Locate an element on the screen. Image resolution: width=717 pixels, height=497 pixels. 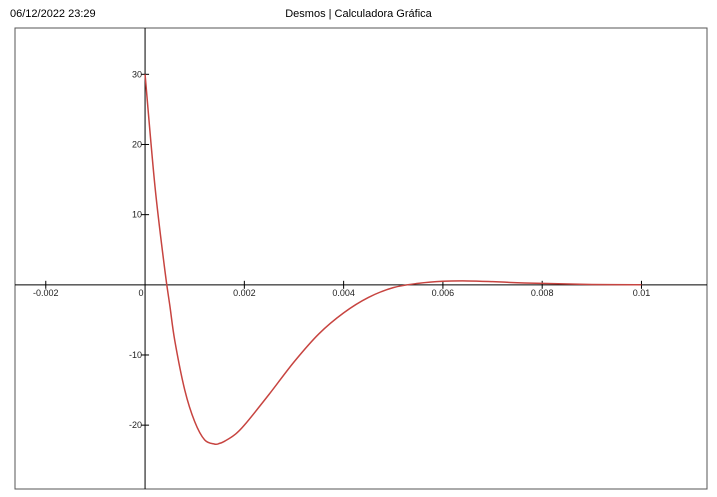
page-title: Desmos | Calculadora Gráfica is located at coordinates (358, 14).